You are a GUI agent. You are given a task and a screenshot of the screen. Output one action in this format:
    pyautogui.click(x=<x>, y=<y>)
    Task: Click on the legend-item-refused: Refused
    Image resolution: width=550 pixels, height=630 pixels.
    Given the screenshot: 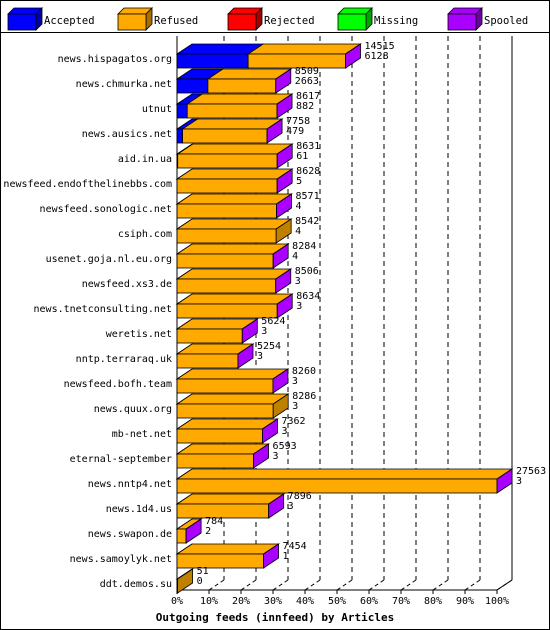 What is the action you would take?
    pyautogui.click(x=157, y=19)
    